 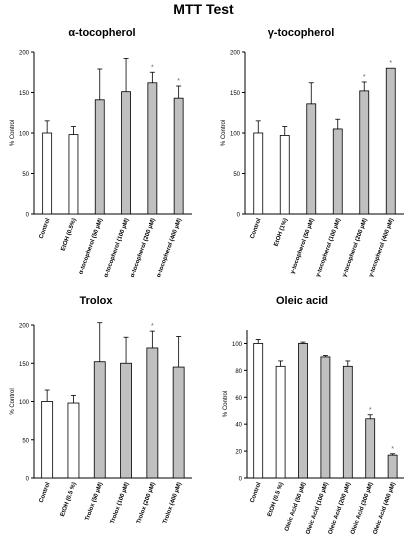 I want to click on x-tick-label: EtOH (1%), so click(x=281, y=233).